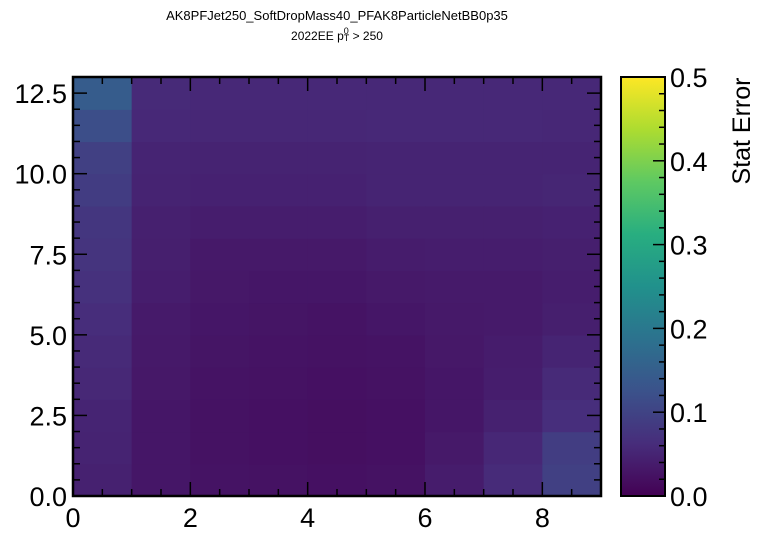 The height and width of the screenshot is (542, 767). What do you see at coordinates (48, 416) in the screenshot?
I see `y-tick-label: 2.5` at bounding box center [48, 416].